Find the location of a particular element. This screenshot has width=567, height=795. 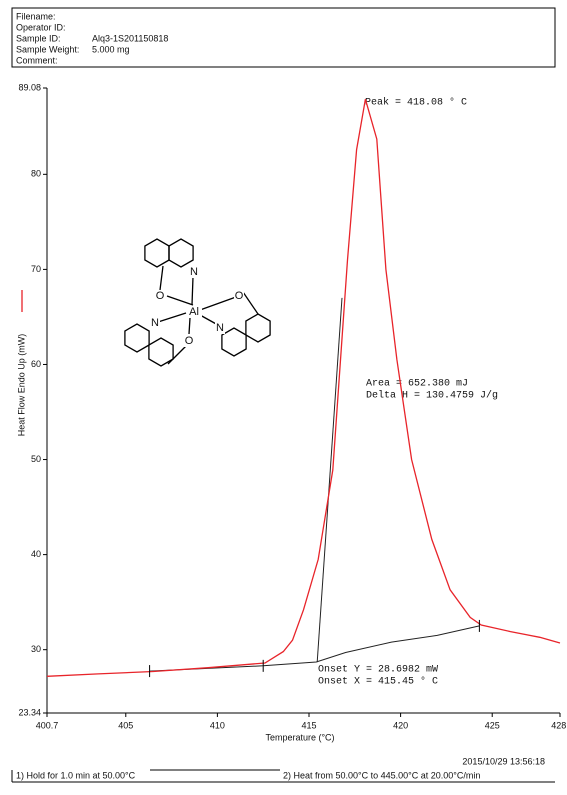

comment-label: Comment: is located at coordinates (37, 60).